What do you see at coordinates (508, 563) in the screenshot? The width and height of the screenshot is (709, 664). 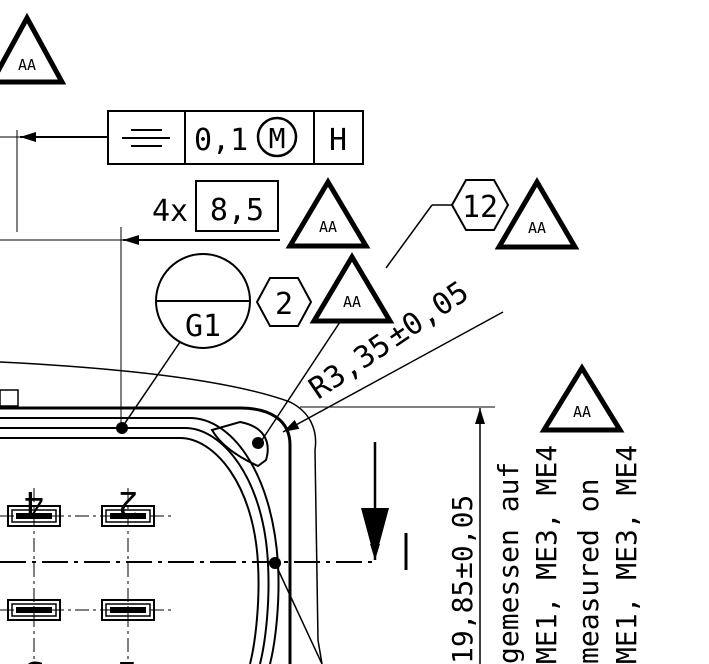 I see `note-de-line-1: gemessen auf` at bounding box center [508, 563].